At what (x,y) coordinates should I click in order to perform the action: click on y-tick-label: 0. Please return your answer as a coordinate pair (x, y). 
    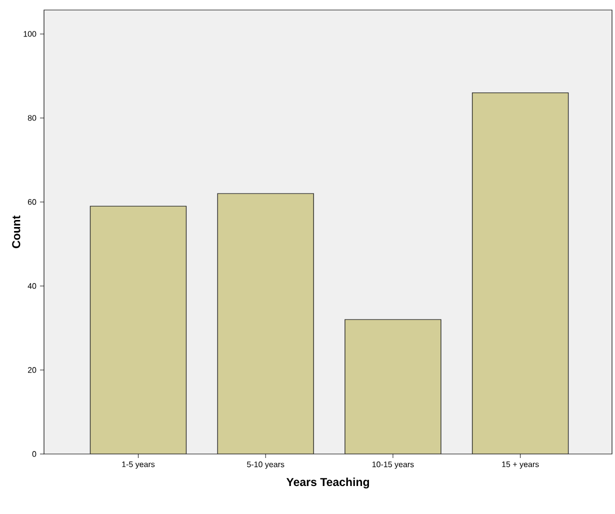
    Looking at the image, I should click on (34, 454).